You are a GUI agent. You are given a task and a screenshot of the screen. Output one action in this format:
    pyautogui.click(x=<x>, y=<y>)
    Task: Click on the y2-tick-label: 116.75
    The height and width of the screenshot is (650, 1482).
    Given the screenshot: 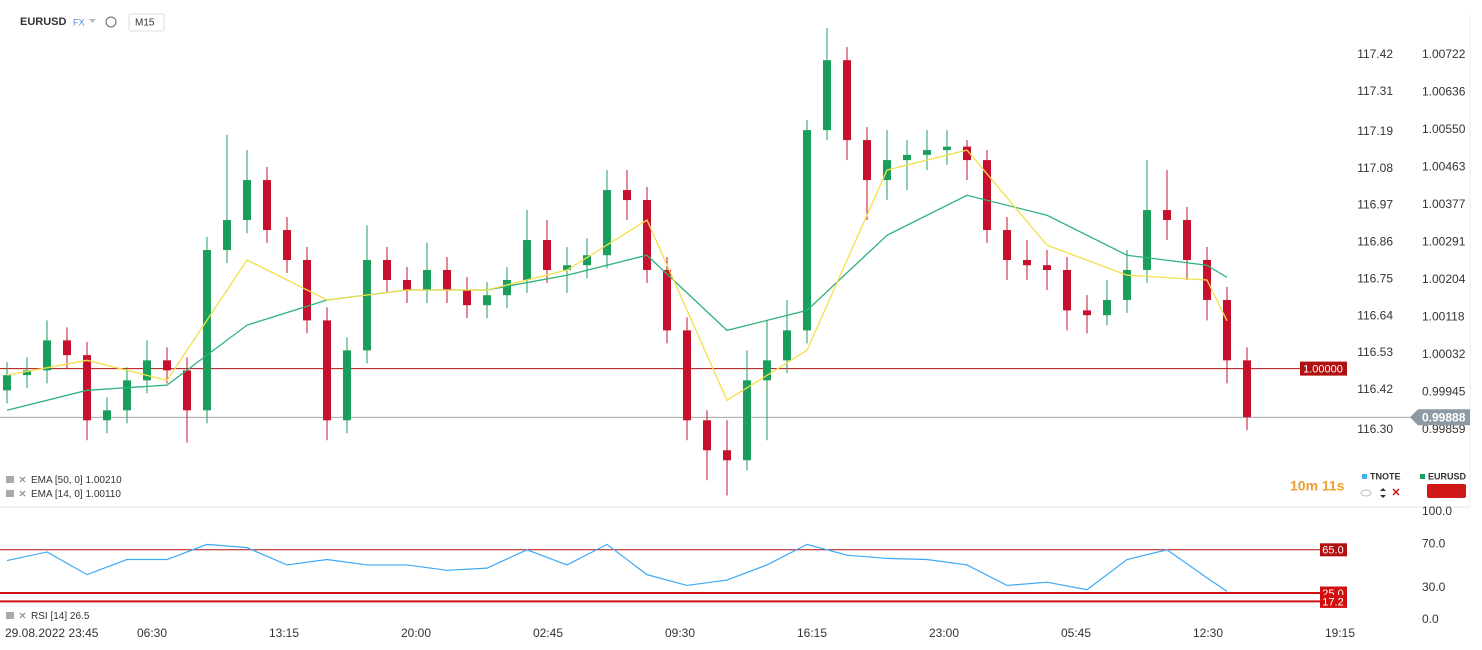 What is the action you would take?
    pyautogui.click(x=1375, y=278)
    